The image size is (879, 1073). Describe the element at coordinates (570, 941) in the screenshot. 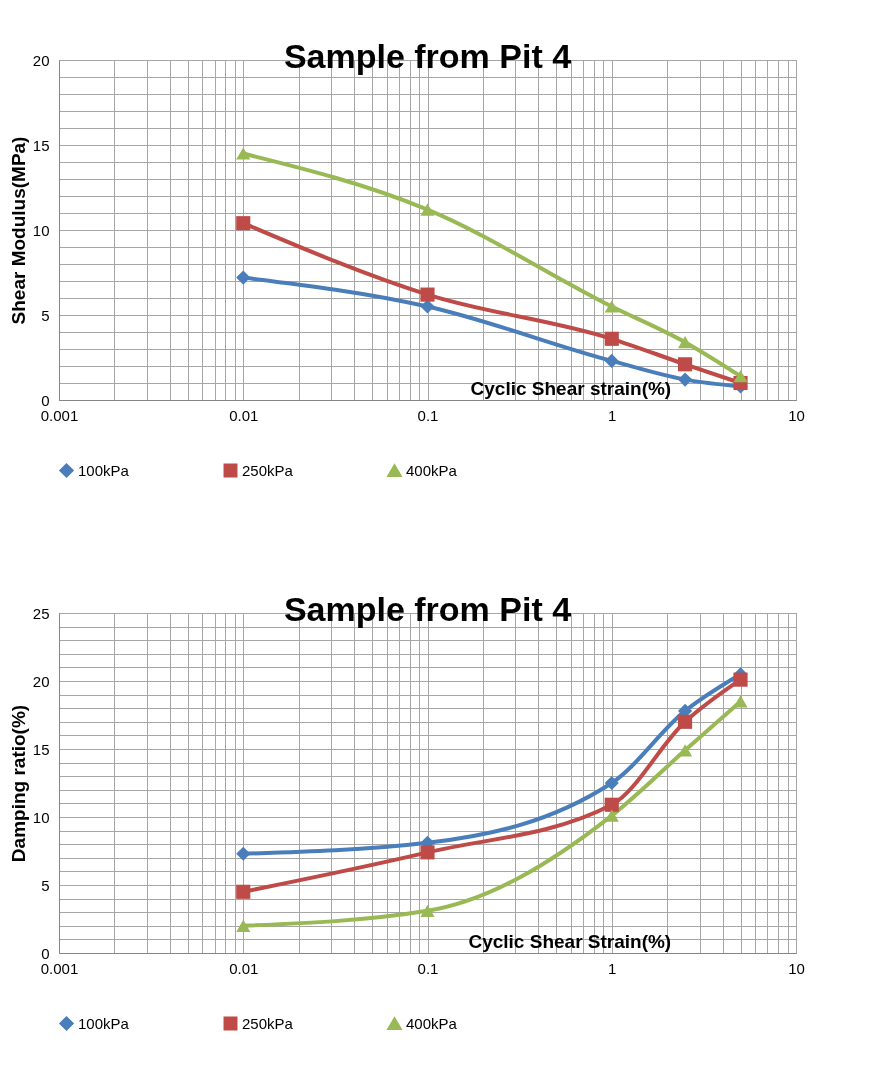

I see `x-axis-title: Cyclic Shear Strain(%)` at that location.